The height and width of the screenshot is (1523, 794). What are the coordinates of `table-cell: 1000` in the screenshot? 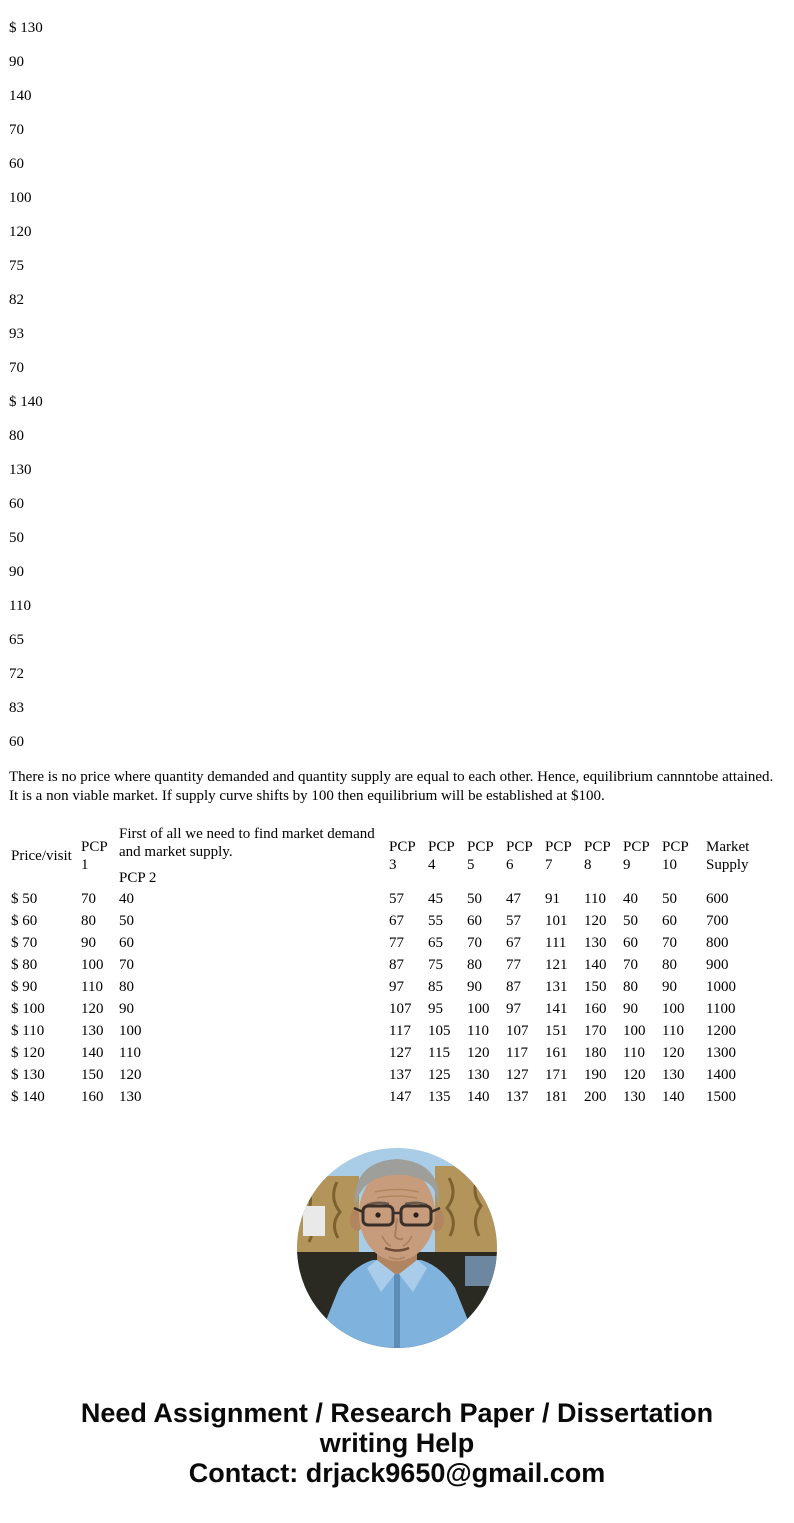 It's located at (721, 986).